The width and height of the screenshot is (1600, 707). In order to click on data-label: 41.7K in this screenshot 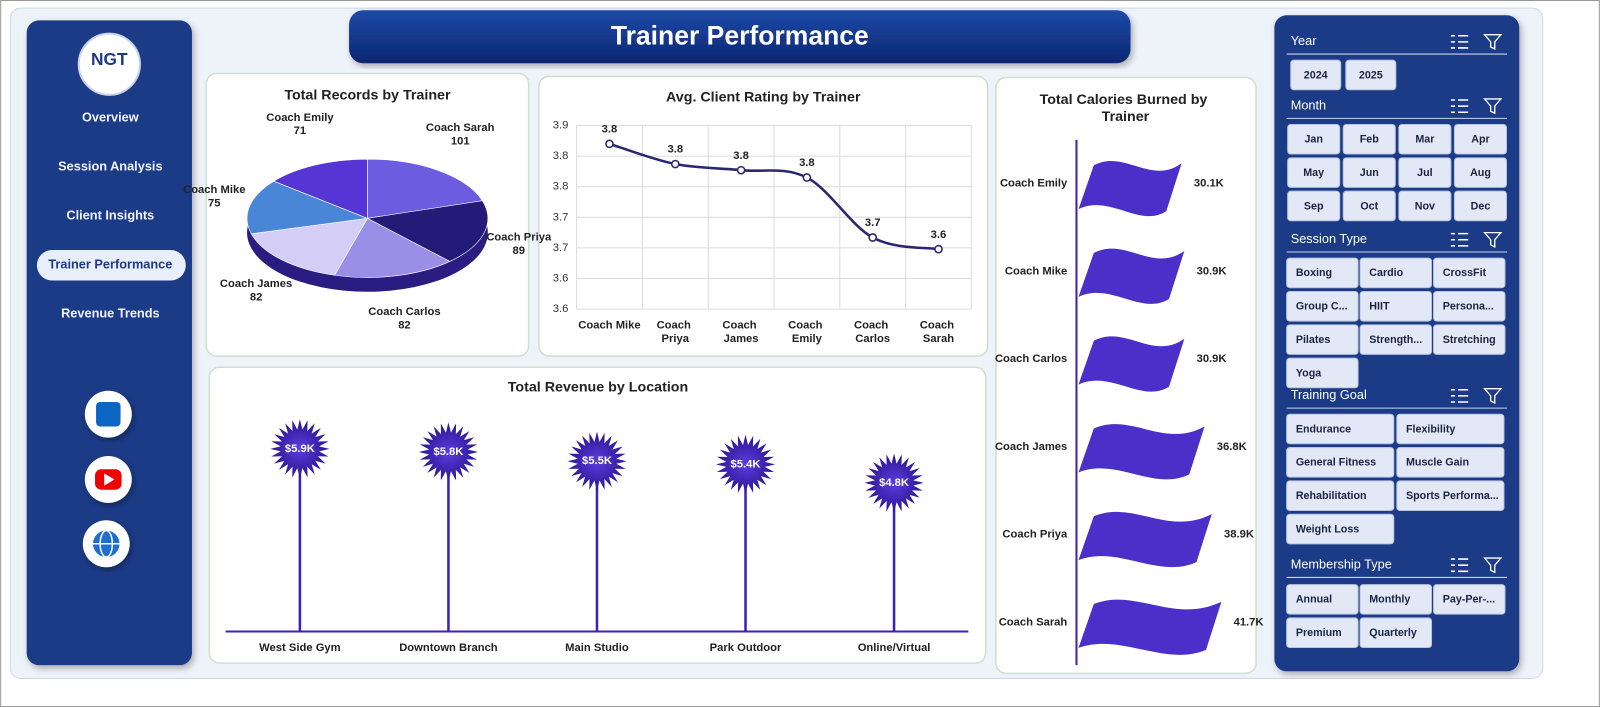, I will do `click(1249, 622)`.